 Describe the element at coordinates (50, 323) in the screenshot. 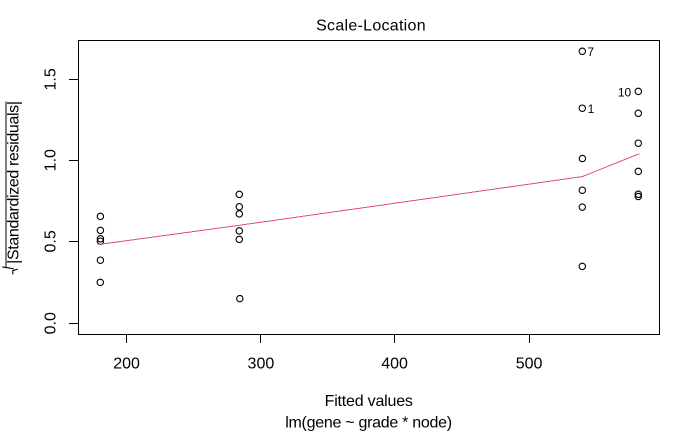

I see `svg-text: 0.0` at that location.